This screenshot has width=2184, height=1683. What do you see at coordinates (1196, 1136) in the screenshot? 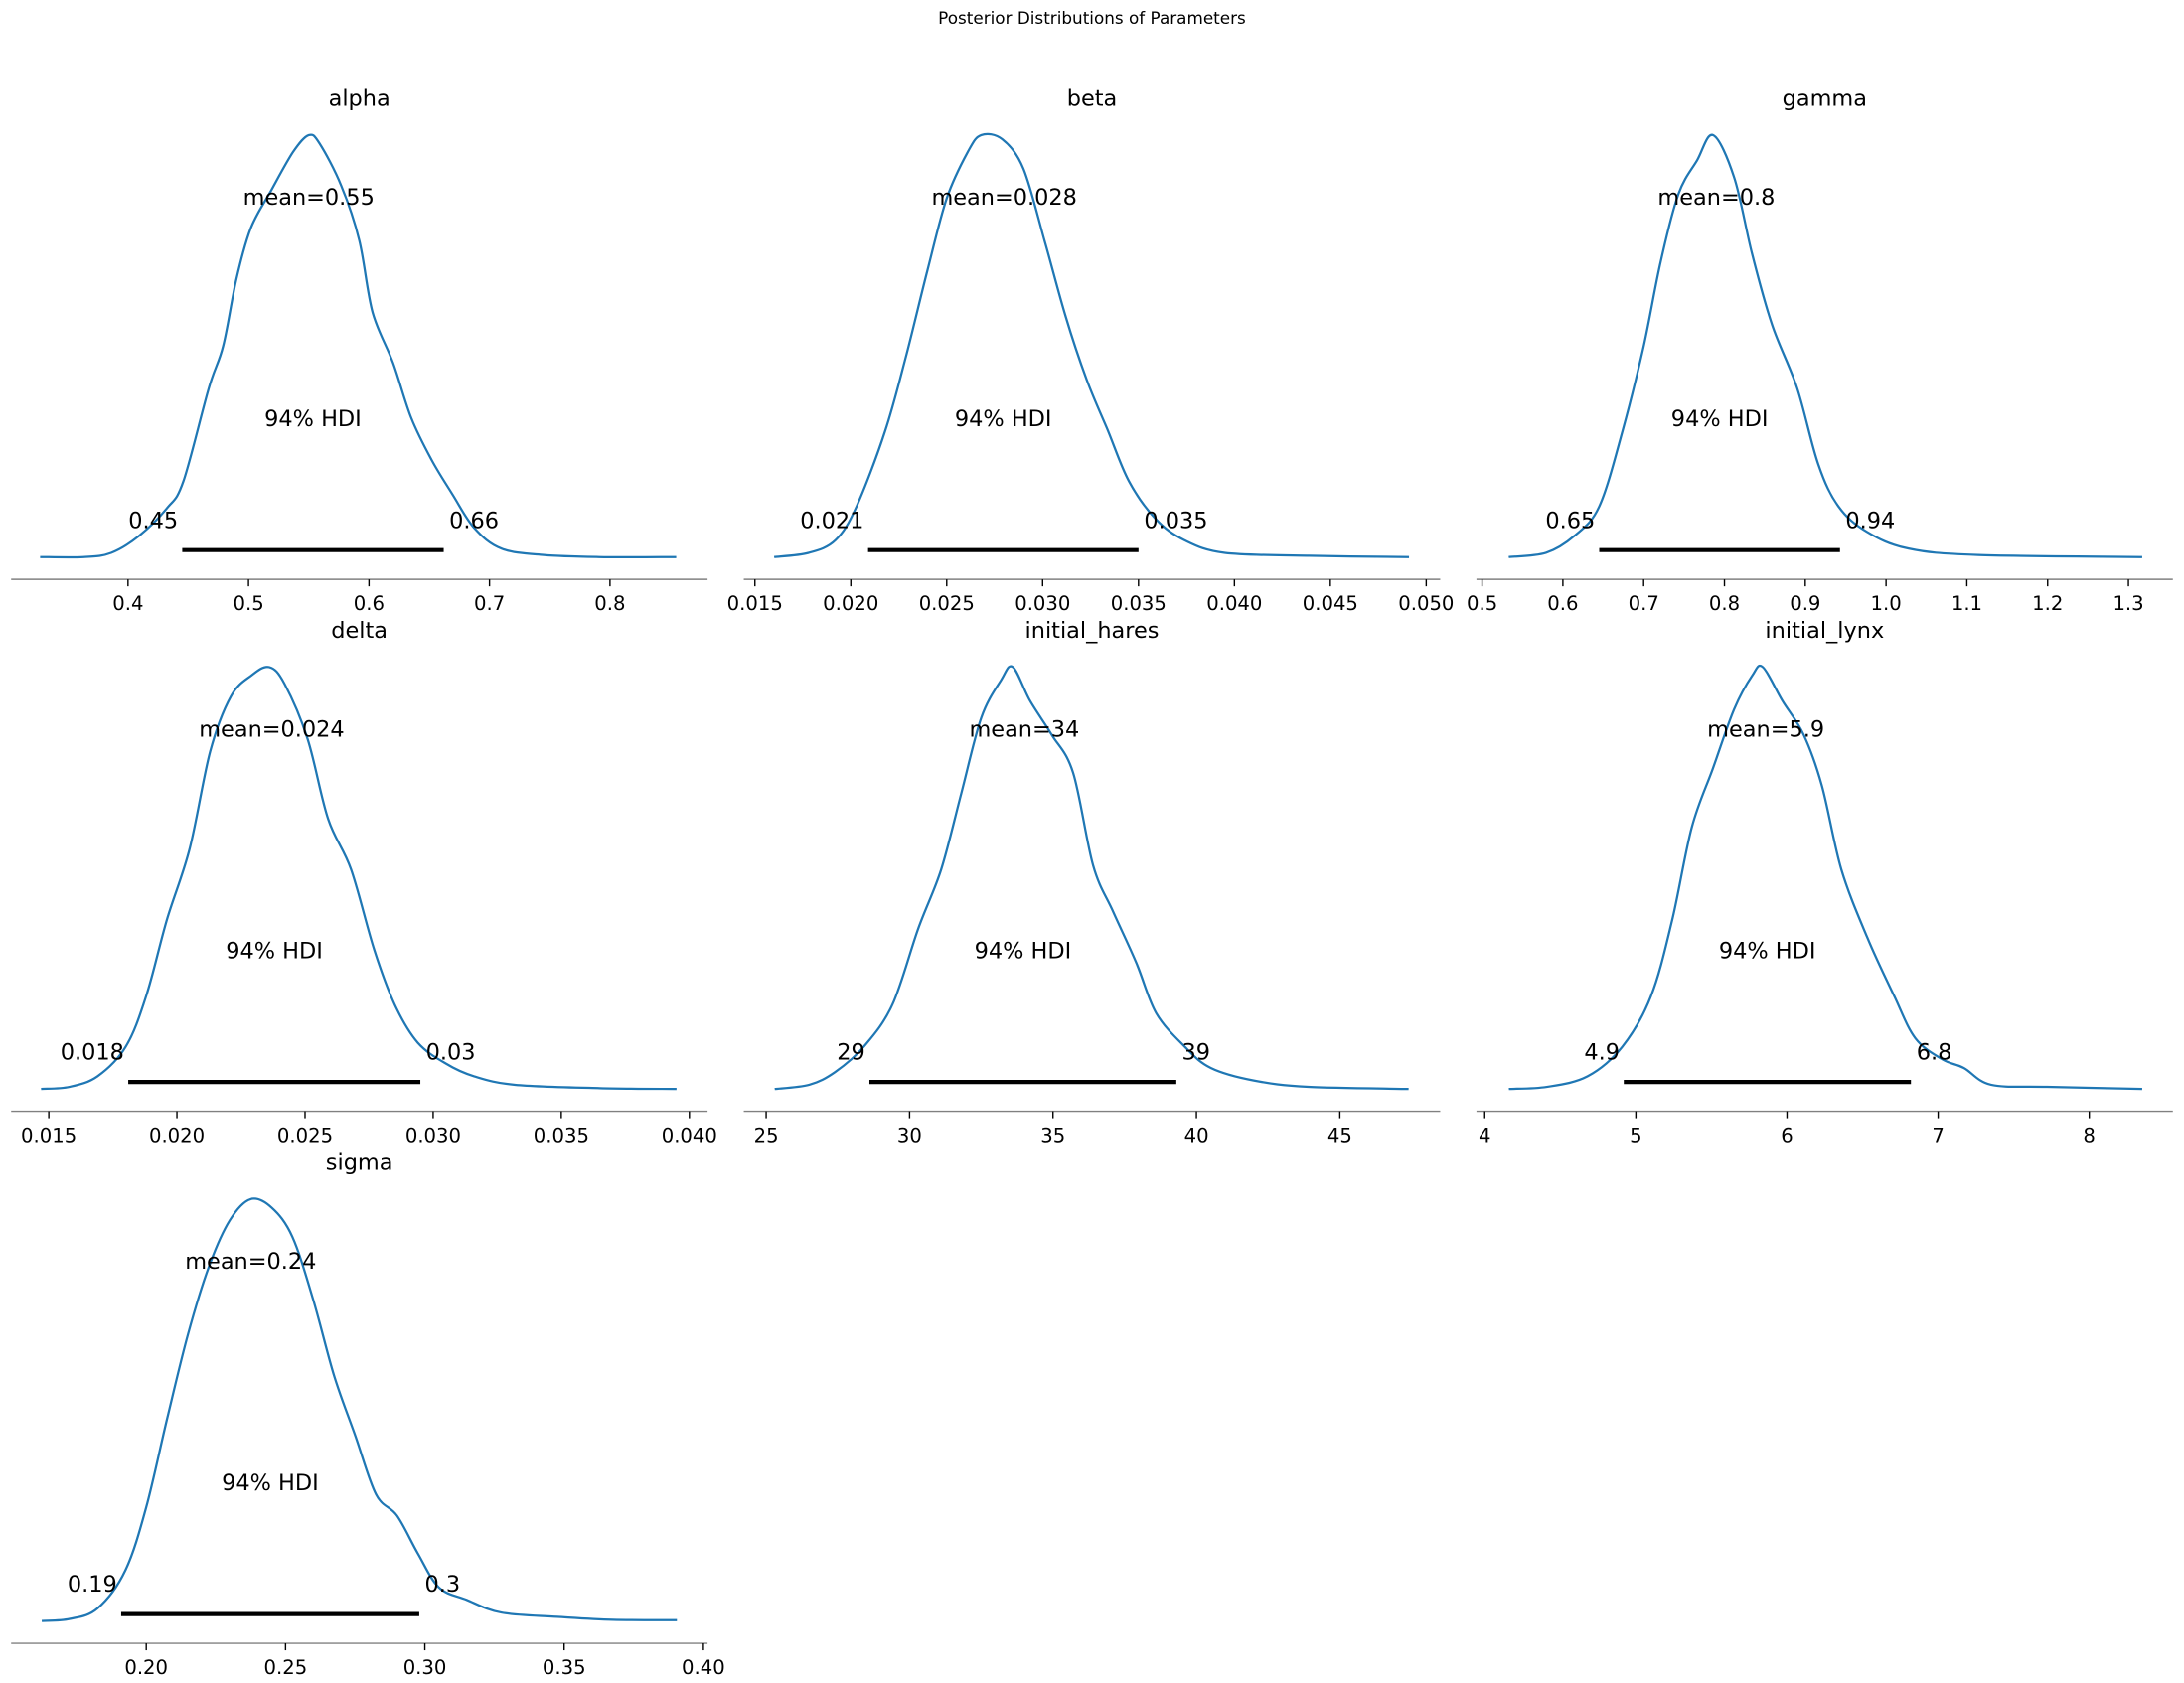
I see `x-tick-label: 40` at bounding box center [1196, 1136].